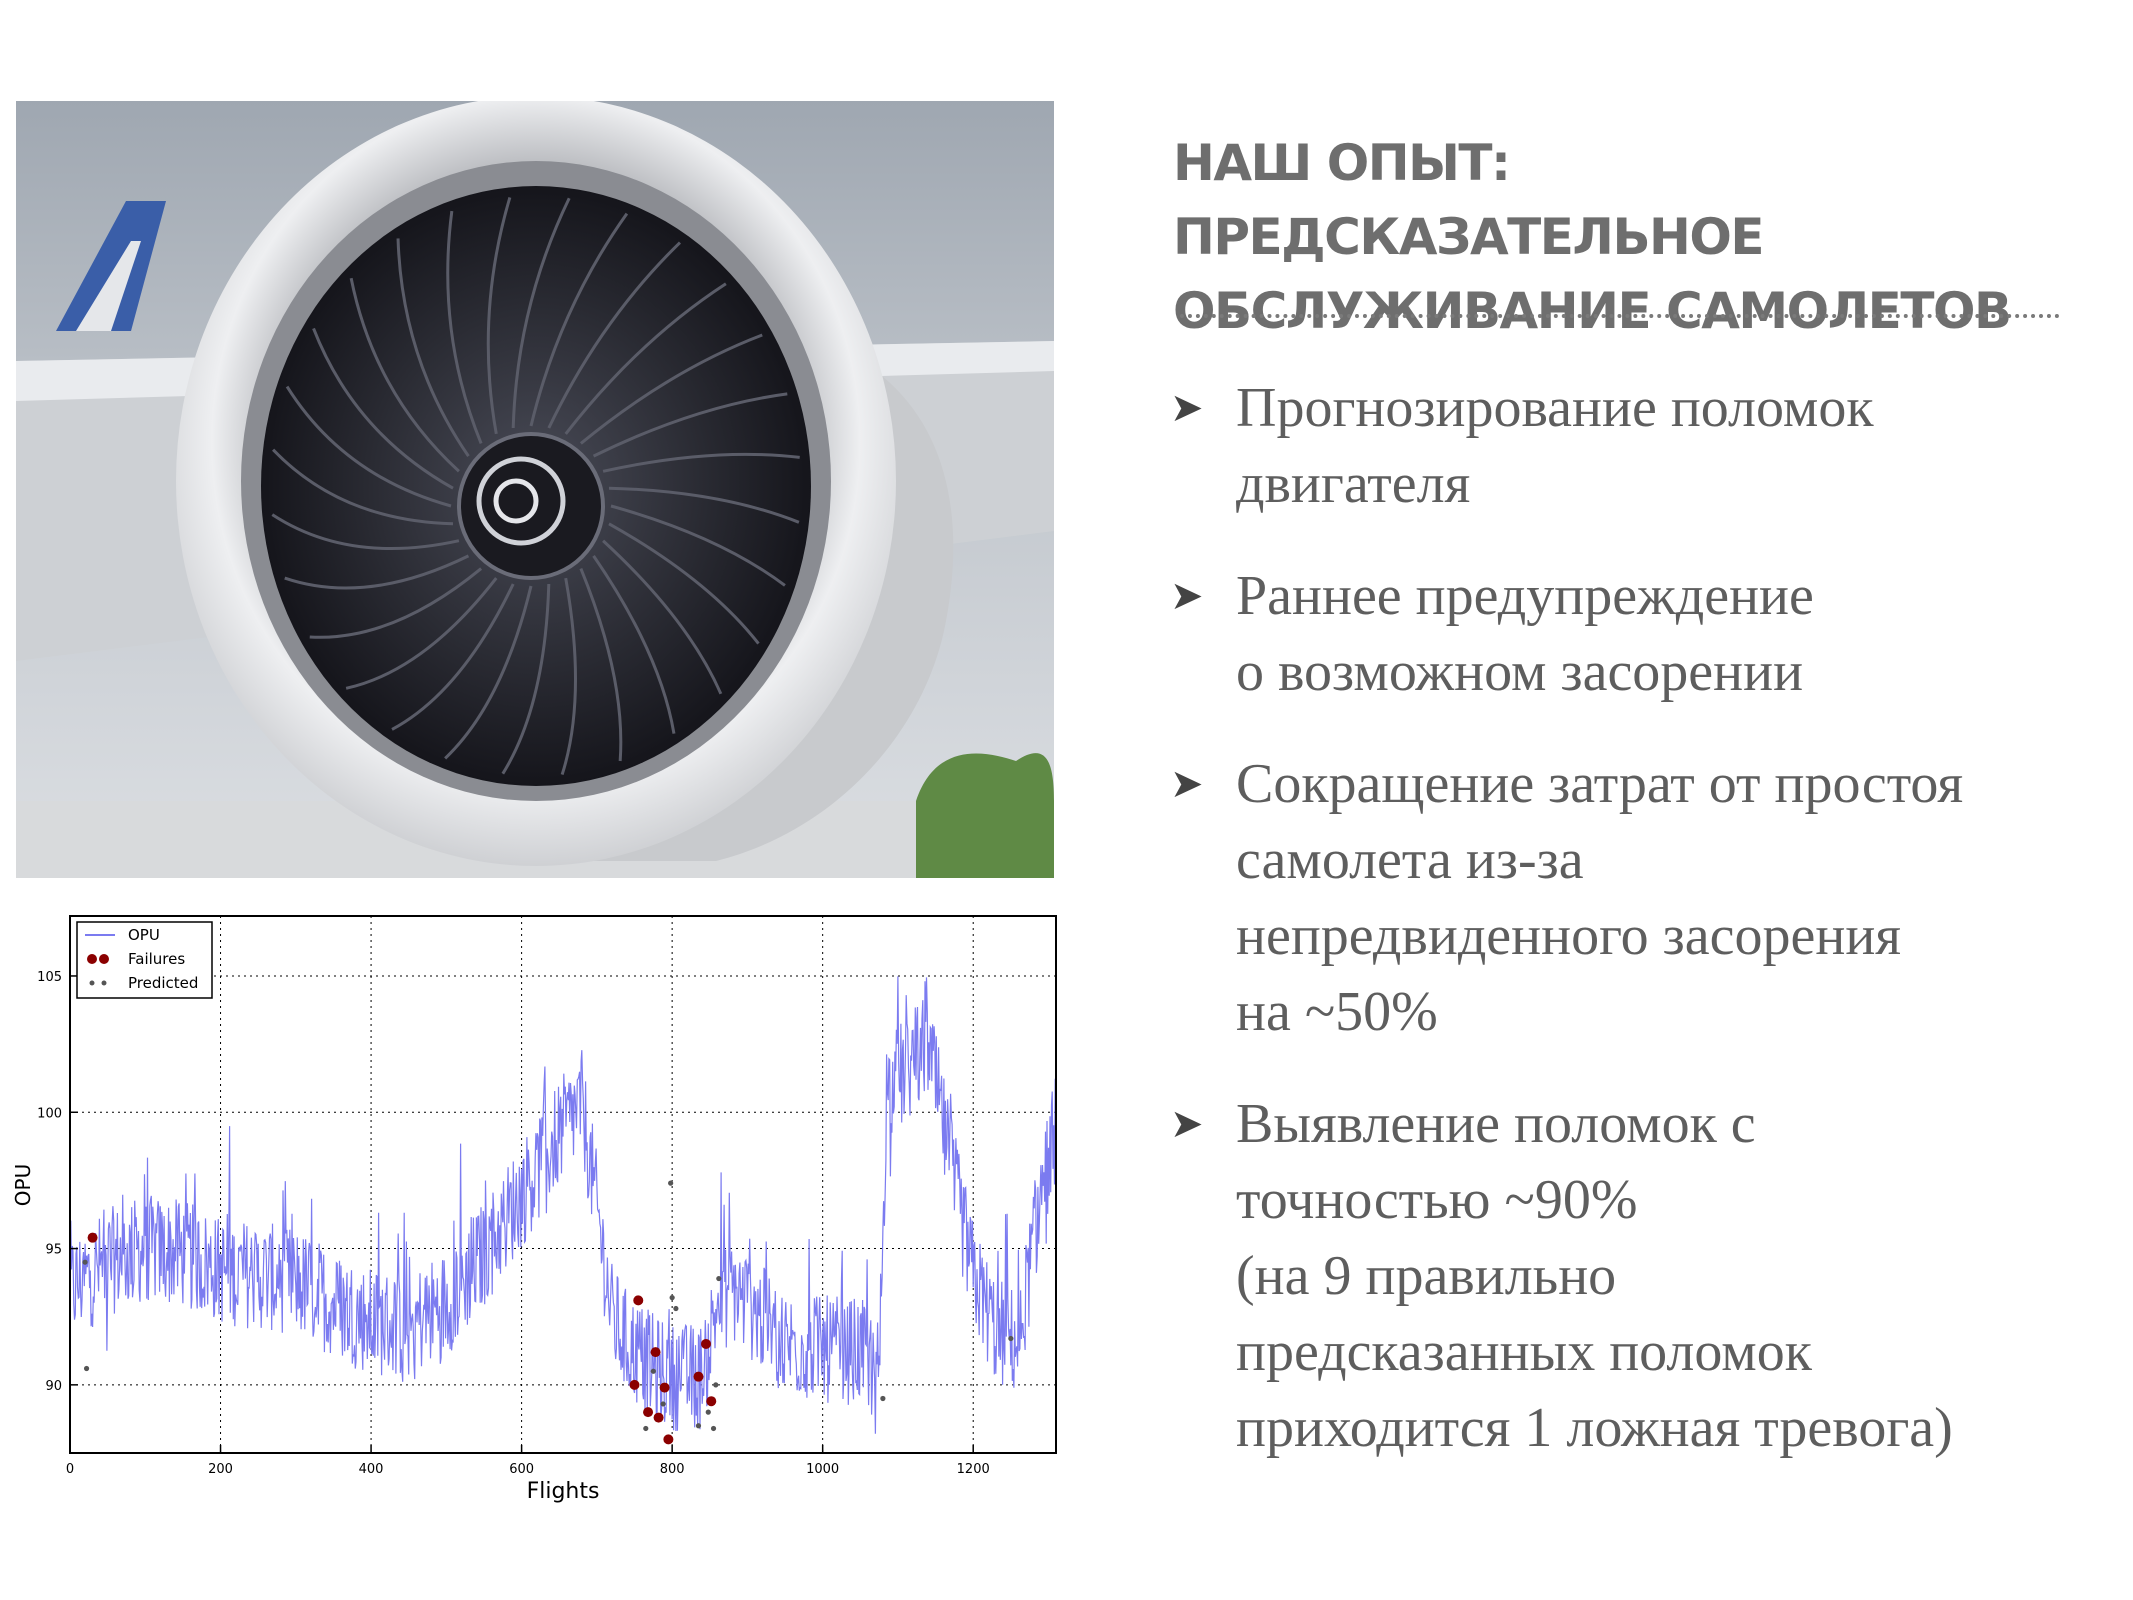  I want to click on chart-legend: OPU Failures Predicted, so click(144, 960).